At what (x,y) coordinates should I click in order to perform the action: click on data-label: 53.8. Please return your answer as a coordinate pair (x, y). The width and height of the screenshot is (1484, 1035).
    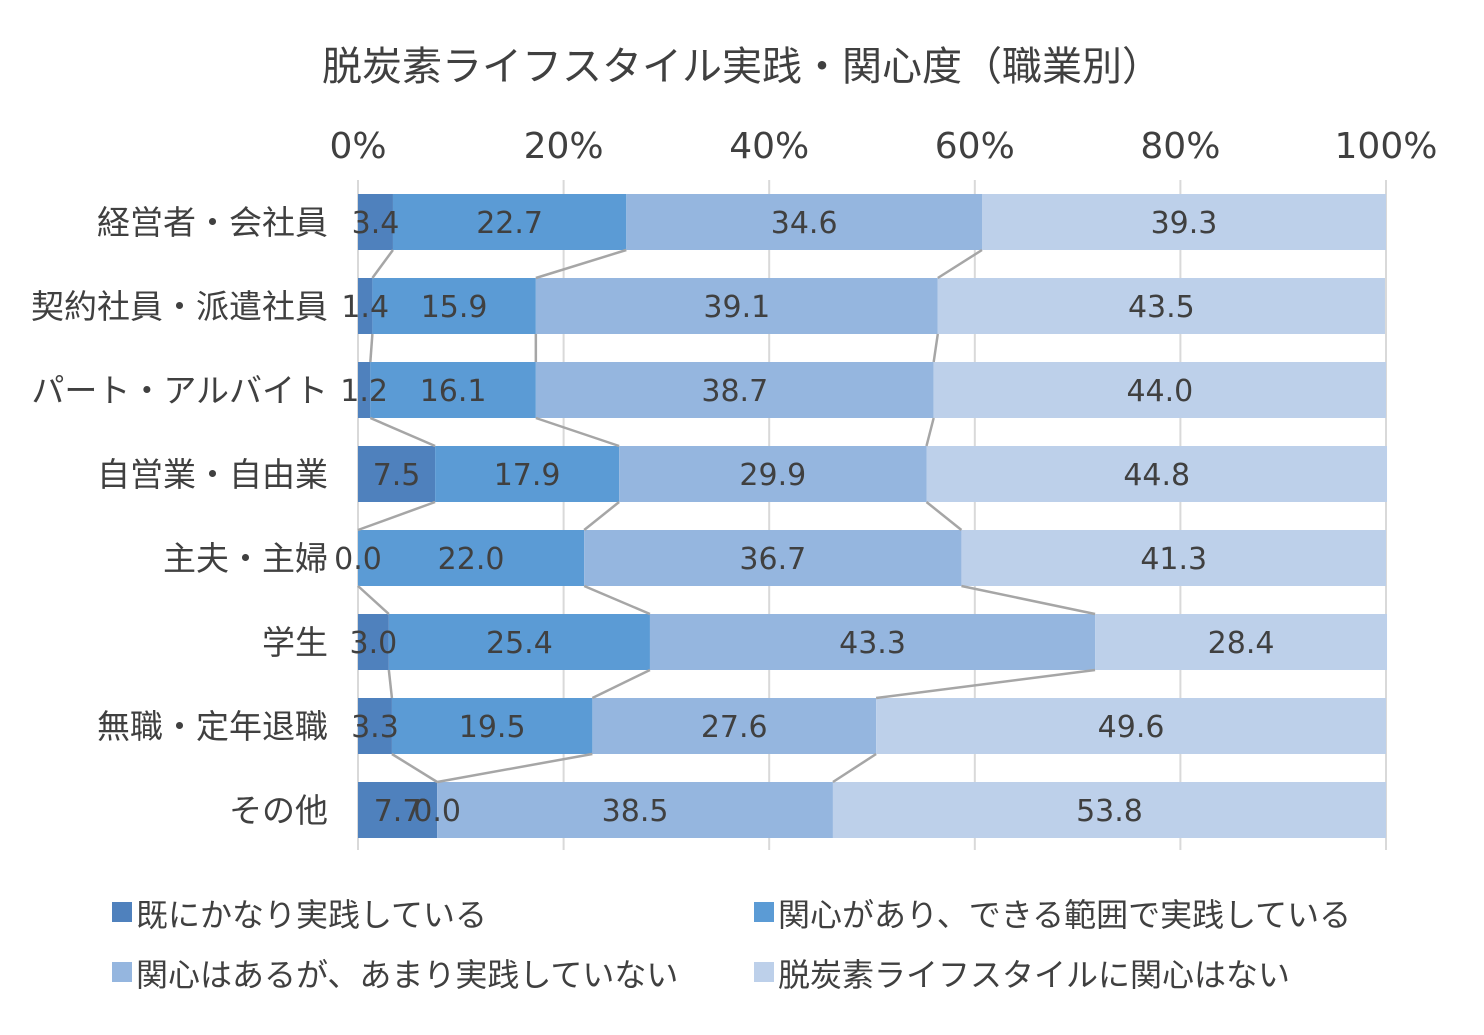
    Looking at the image, I should click on (1109, 811).